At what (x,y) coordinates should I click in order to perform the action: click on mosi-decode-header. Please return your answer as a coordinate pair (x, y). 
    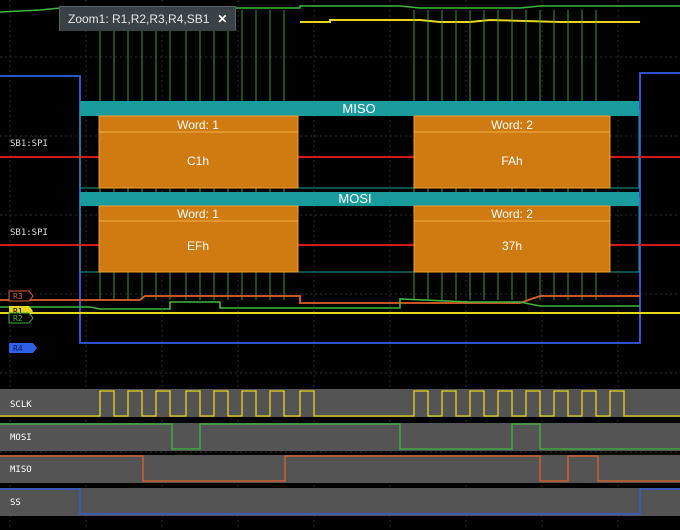
    Looking at the image, I should click on (359, 199).